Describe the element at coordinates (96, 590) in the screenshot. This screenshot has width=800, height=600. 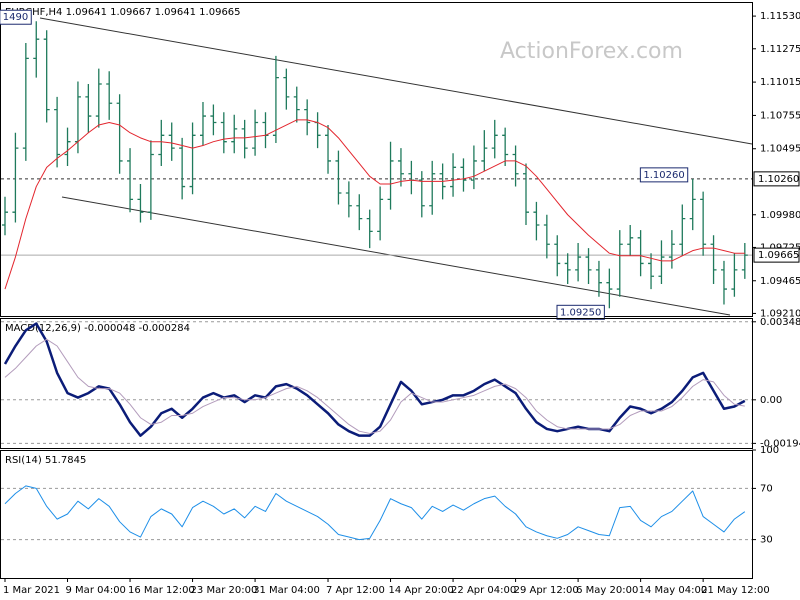
I see `x-tick-label: 9 Mar 04:00` at that location.